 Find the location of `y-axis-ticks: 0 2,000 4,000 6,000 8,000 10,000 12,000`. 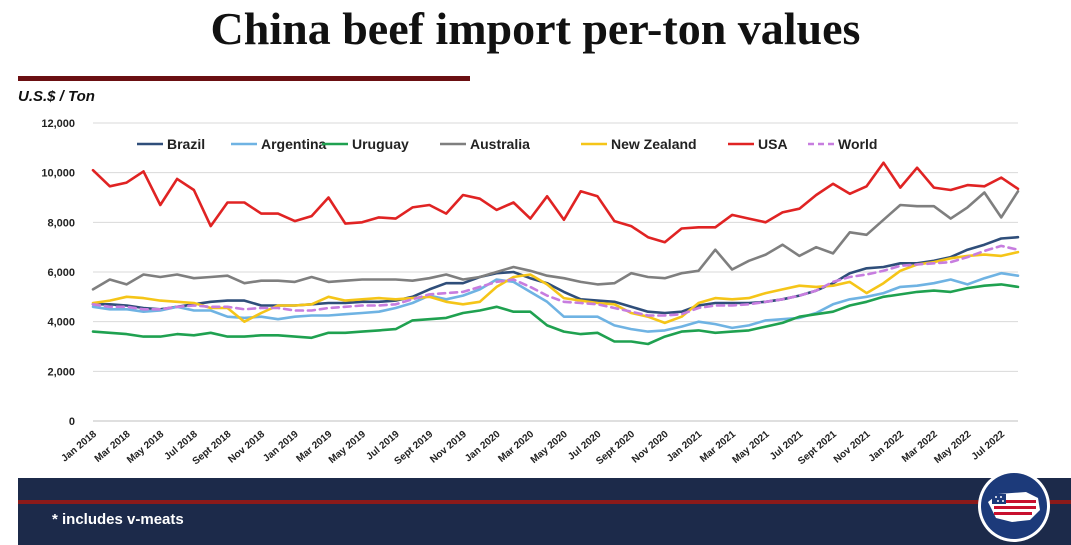

y-axis-ticks: 0 2,000 4,000 6,000 8,000 10,000 12,000 is located at coordinates (58, 273).